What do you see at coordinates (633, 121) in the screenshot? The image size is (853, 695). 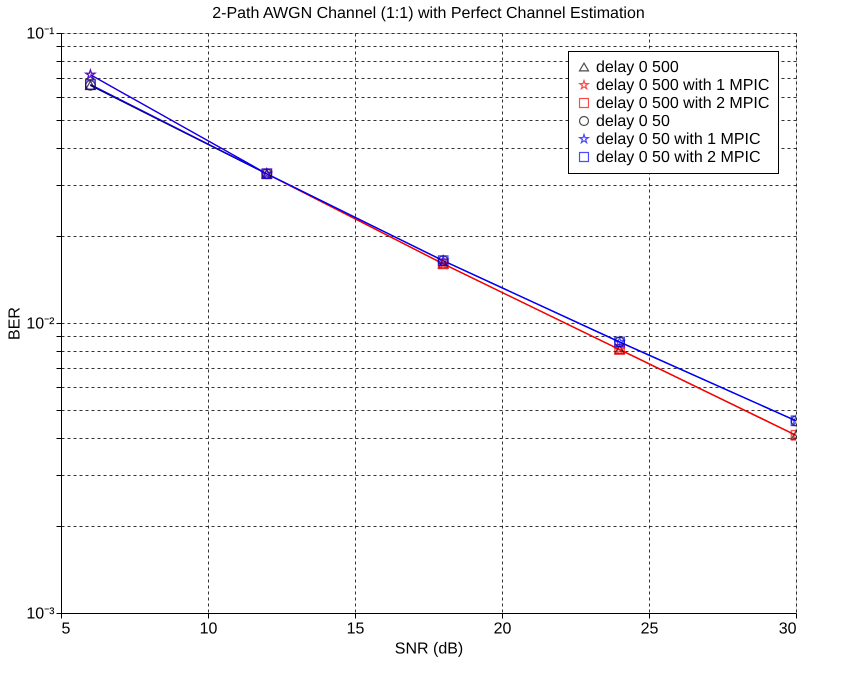 I see `legend-label: delay 0 50` at bounding box center [633, 121].